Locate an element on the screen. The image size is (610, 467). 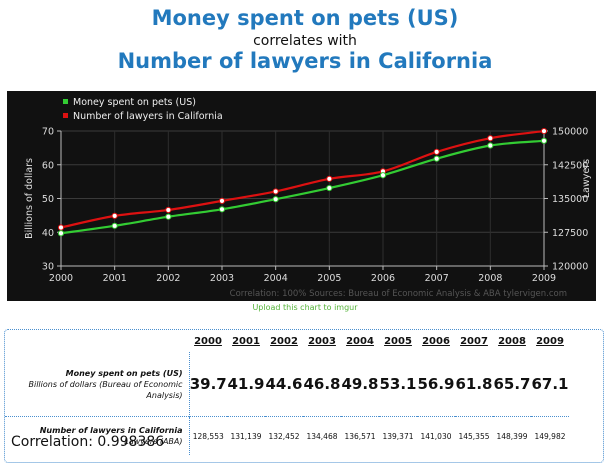
row-label-pets-main: Money spent on pets (US) is located at coordinates (124, 373).